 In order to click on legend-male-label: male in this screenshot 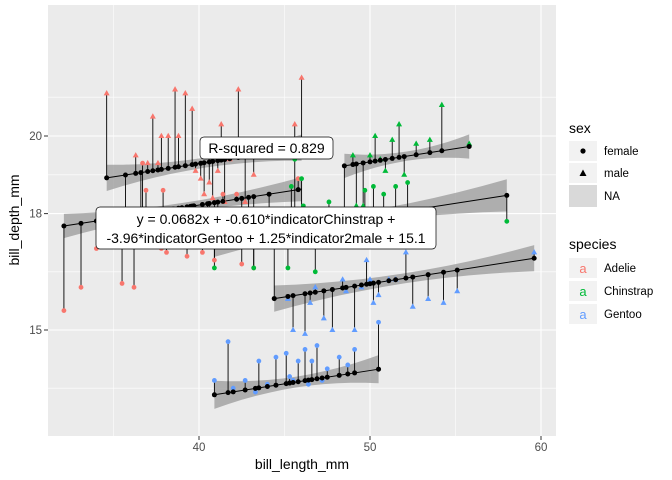, I will do `click(616, 174)`.